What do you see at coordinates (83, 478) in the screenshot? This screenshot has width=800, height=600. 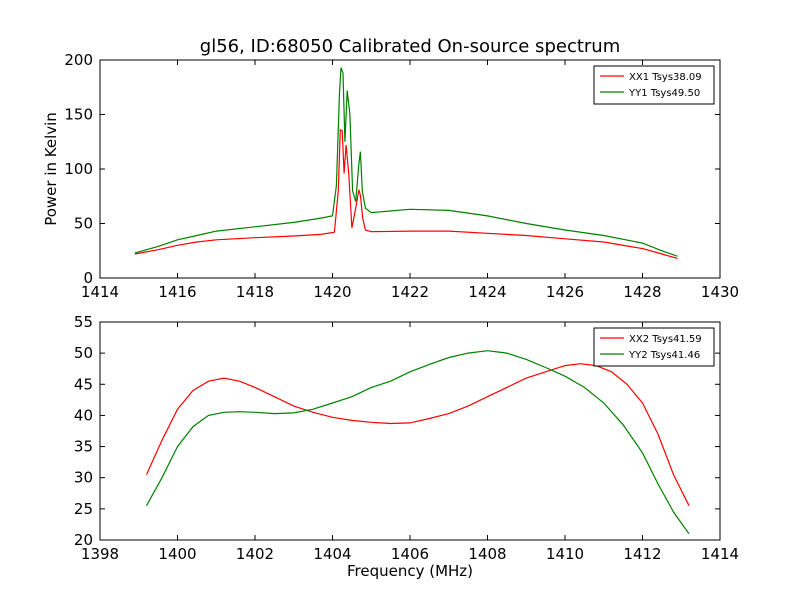 I see `y-tick-label: 30` at bounding box center [83, 478].